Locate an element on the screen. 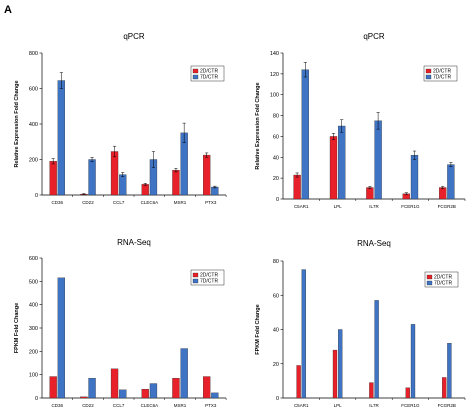  y-axis-label: Relative Expression Fold Change is located at coordinates (17, 123).